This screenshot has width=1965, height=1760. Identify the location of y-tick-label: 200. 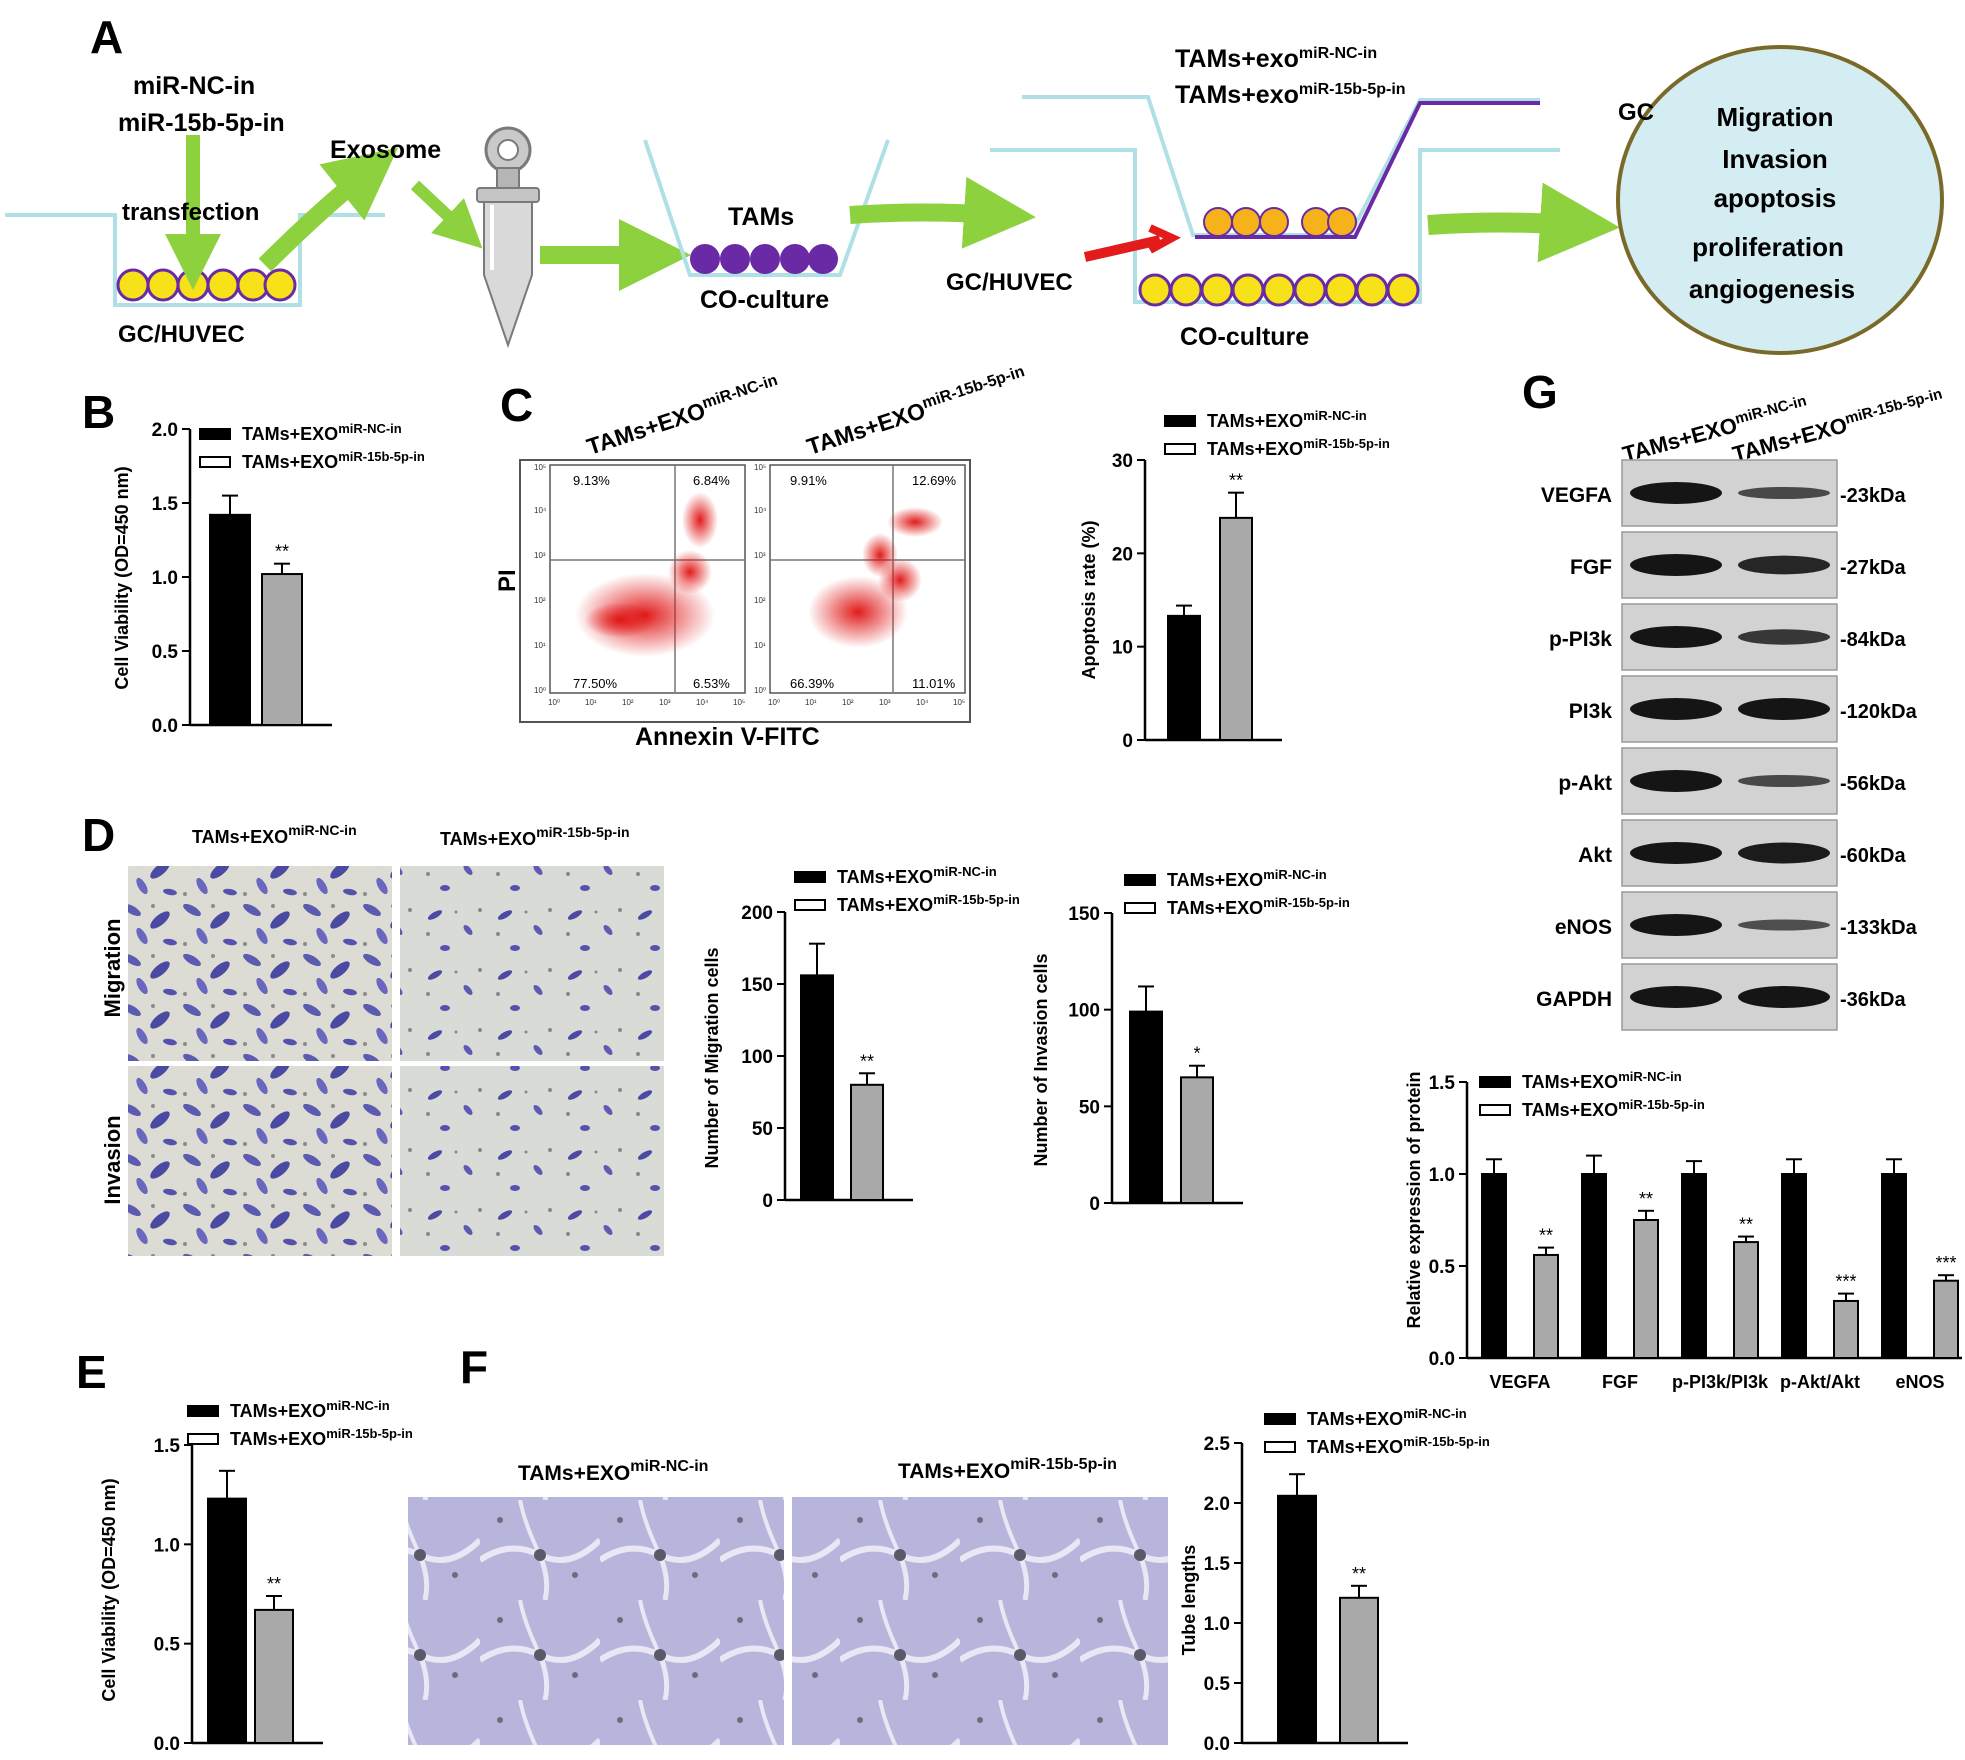
(757, 913).